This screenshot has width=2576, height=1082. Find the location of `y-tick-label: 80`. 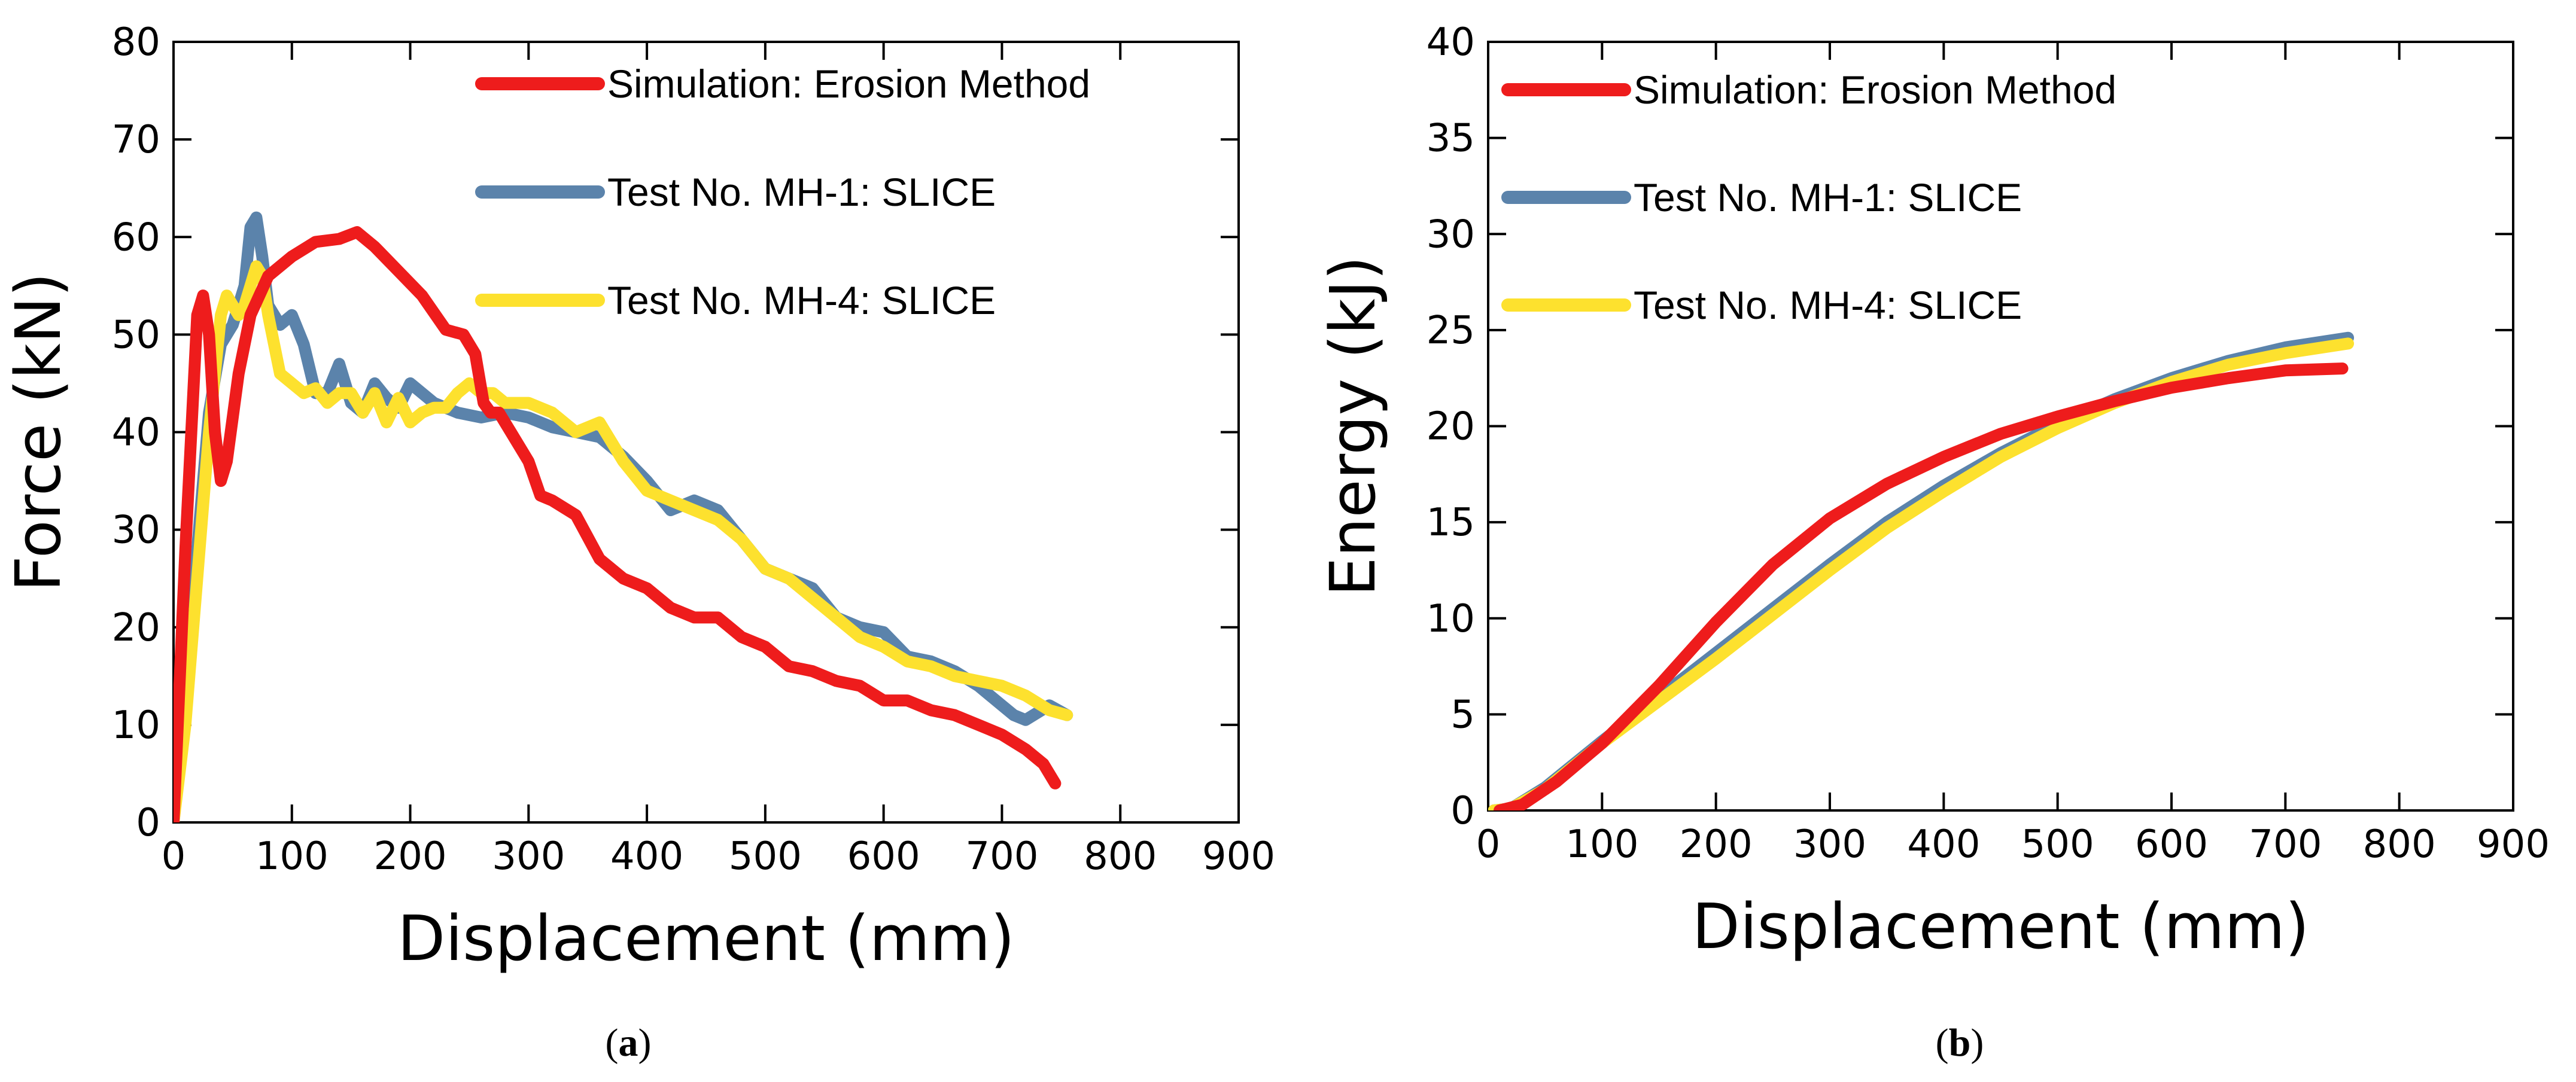

y-tick-label: 80 is located at coordinates (136, 43).